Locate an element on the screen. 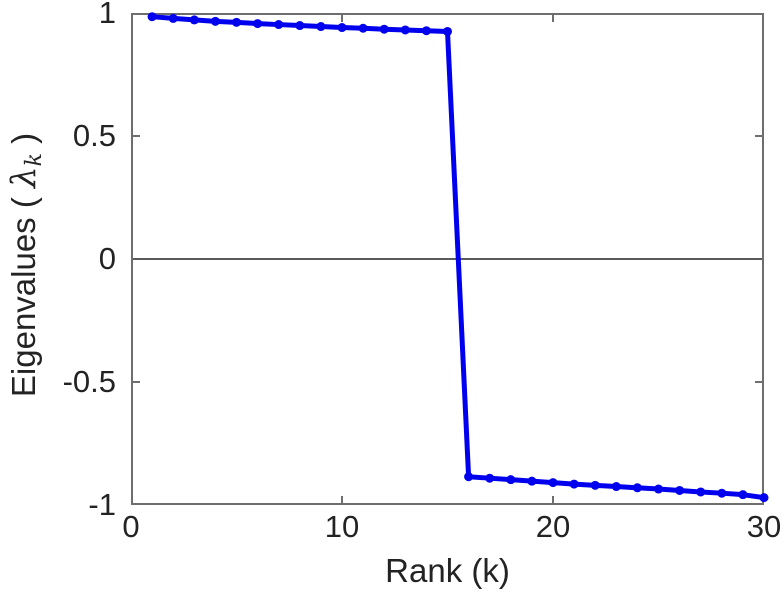 This screenshot has width=782, height=600. x-tick-20: 20 is located at coordinates (553, 526).